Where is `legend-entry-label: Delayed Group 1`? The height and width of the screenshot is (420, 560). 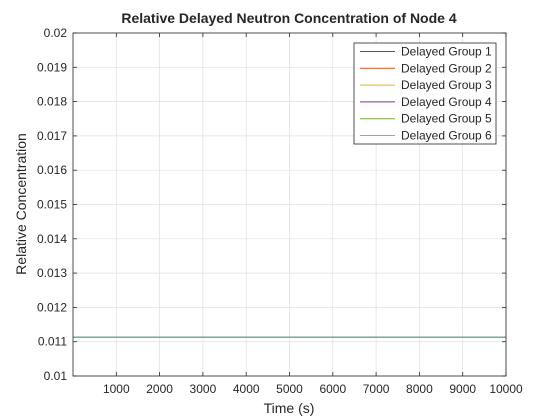
legend-entry-label: Delayed Group 1 is located at coordinates (446, 52).